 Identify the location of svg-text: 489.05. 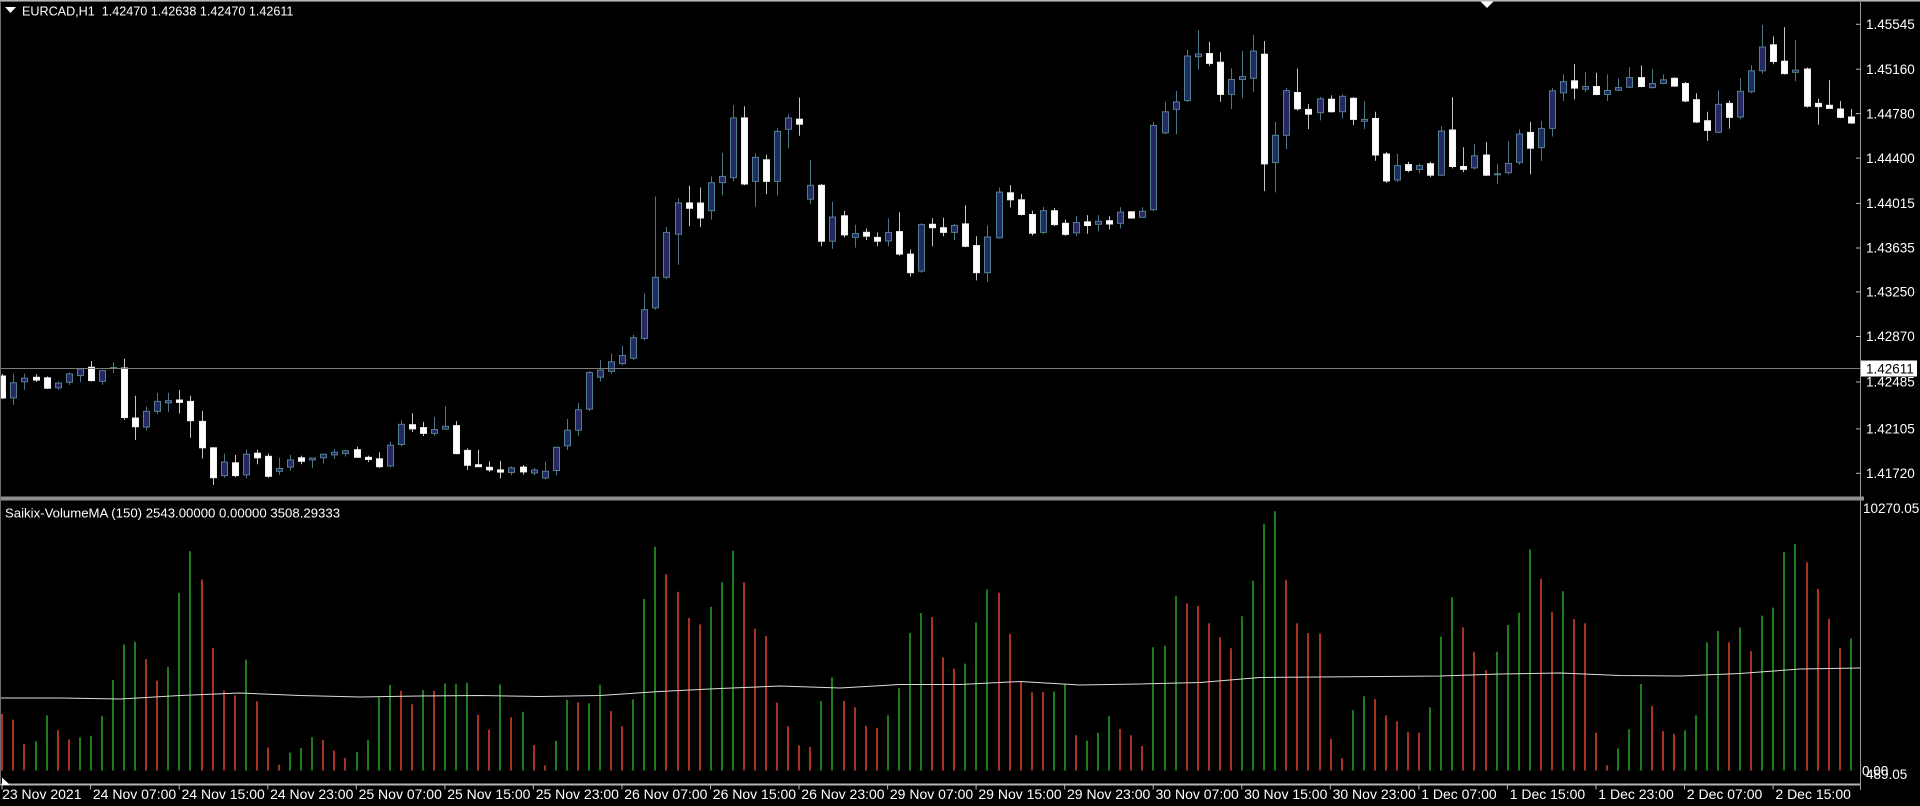
(1886, 774).